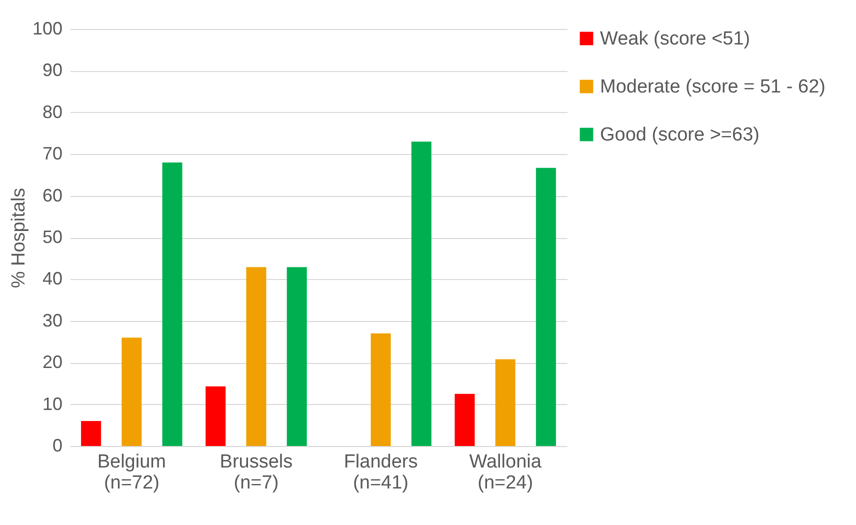 The image size is (856, 525). I want to click on y-tick-label: 40, so click(52, 278).